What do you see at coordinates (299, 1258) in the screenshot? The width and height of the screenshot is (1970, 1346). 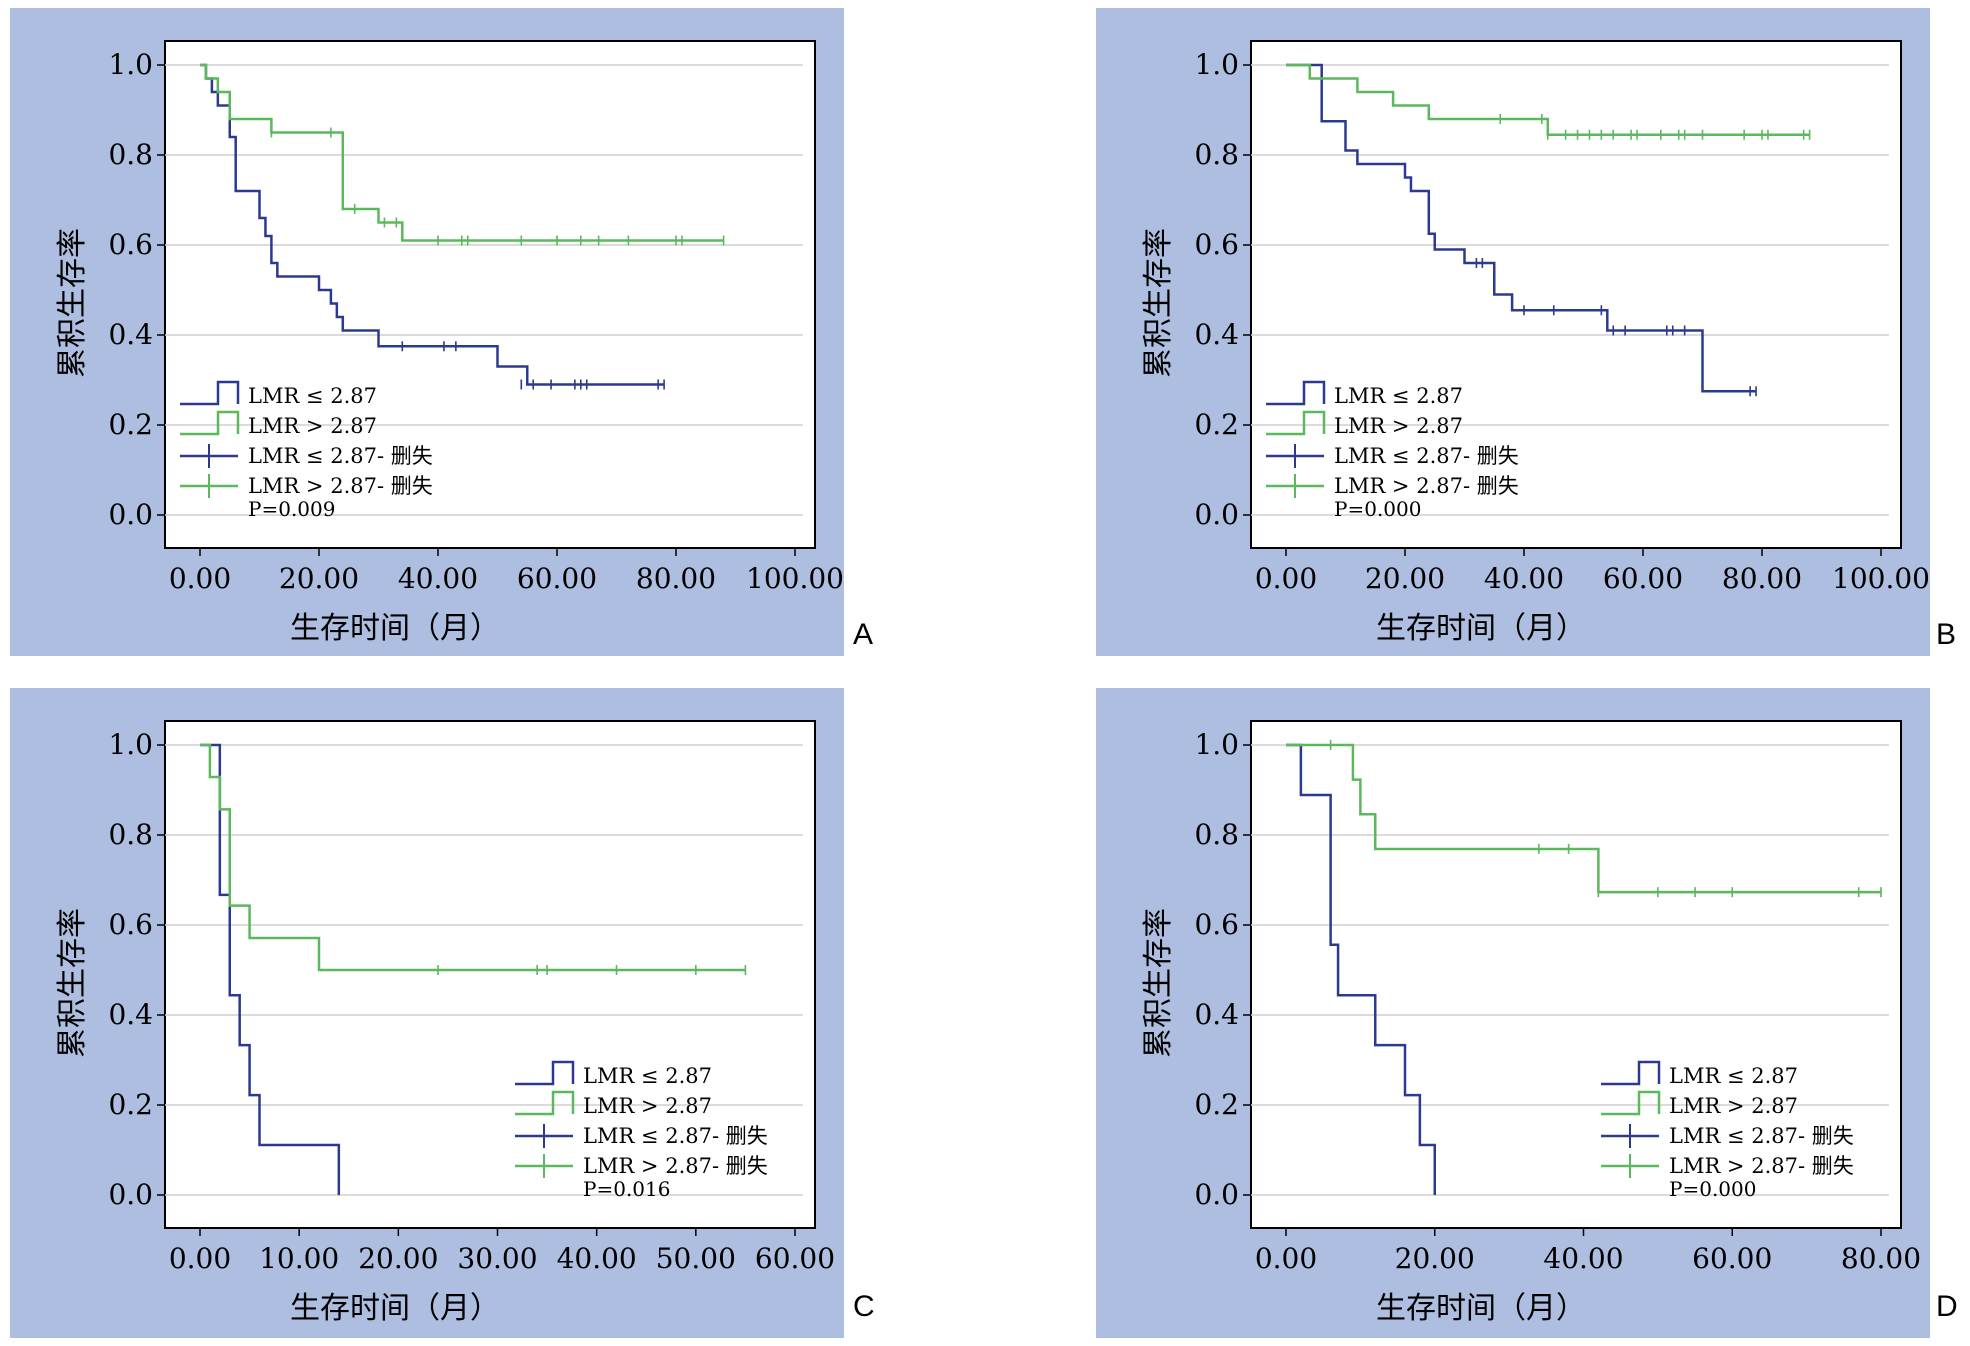 I see `x-tick-label: 10.00` at bounding box center [299, 1258].